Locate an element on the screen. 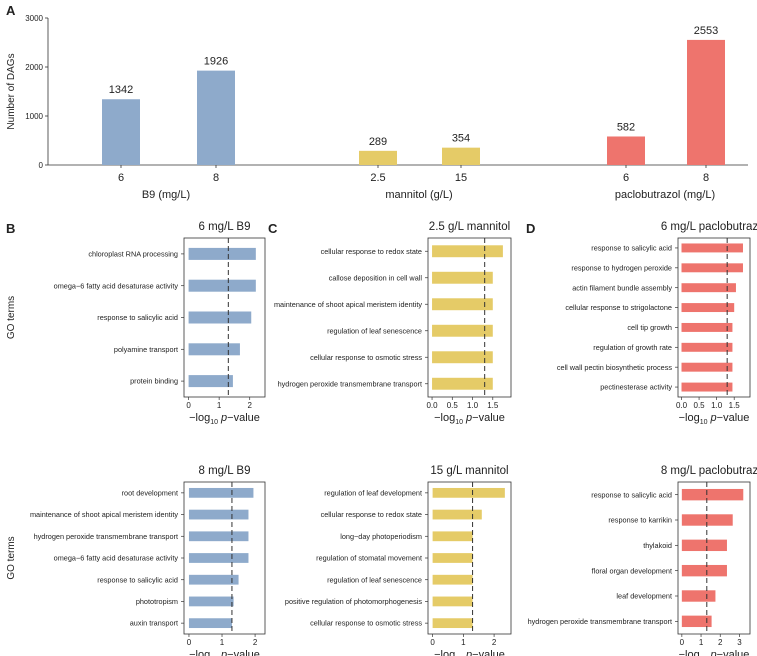 The width and height of the screenshot is (757, 656). go-term-label: cell tip growth is located at coordinates (649, 327).